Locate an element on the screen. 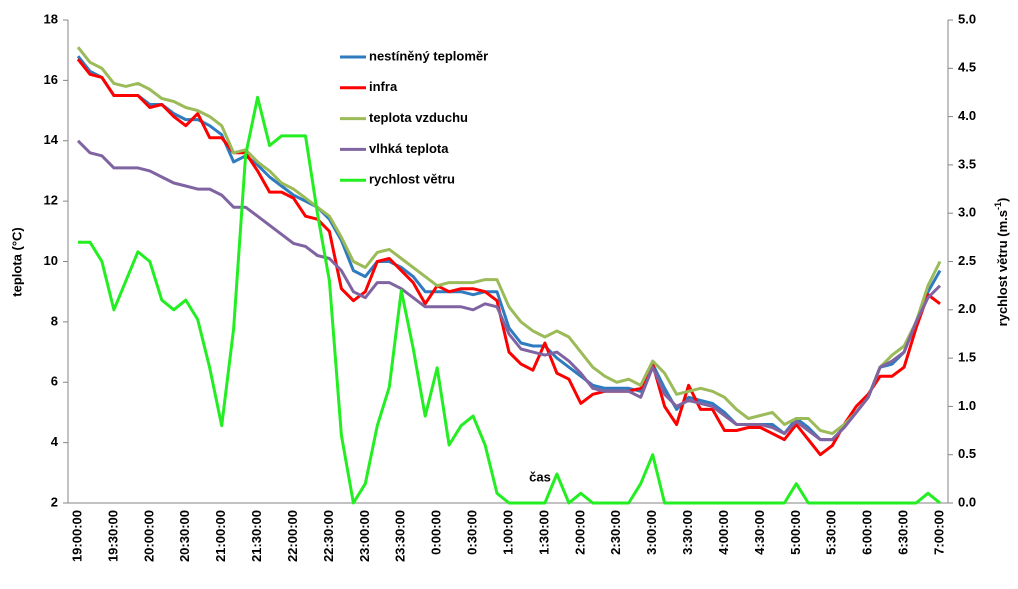  y-axis-label: teplota (°C) is located at coordinates (16, 261).